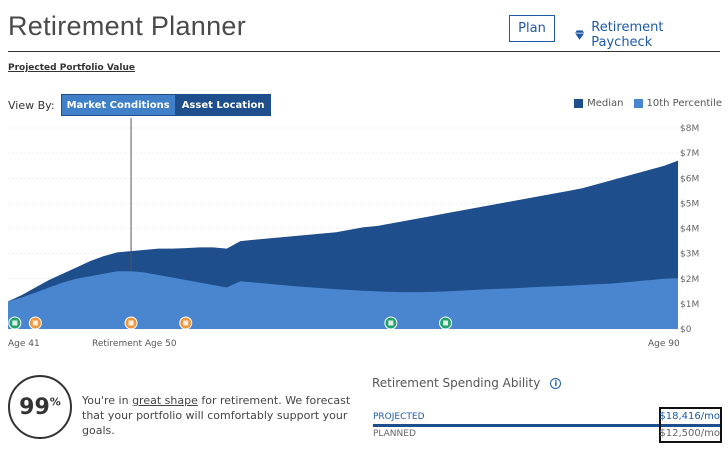 This screenshot has height=449, width=728. I want to click on asset-location-button: Asset Location, so click(223, 105).